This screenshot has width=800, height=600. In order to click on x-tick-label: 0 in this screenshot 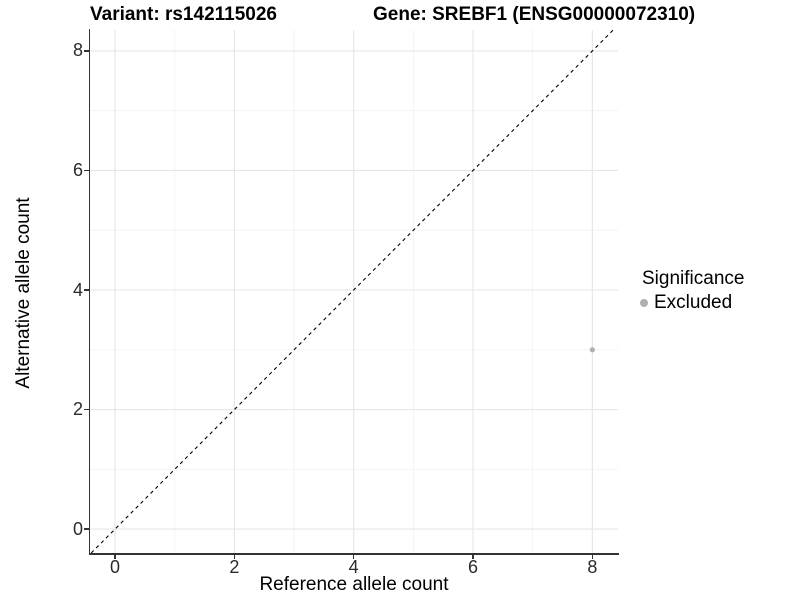, I will do `click(115, 567)`.